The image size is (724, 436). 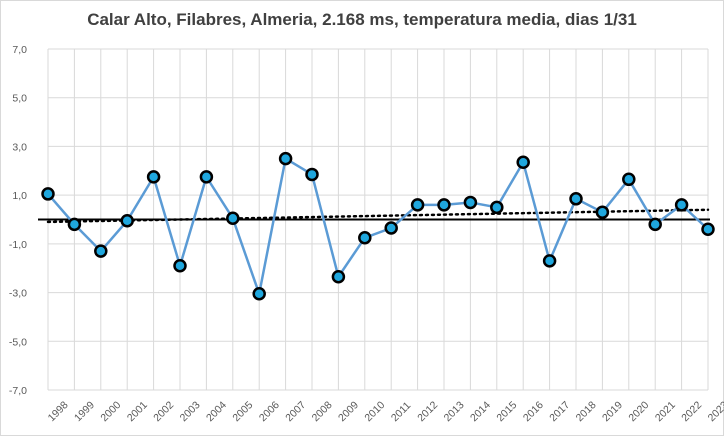 What do you see at coordinates (110, 411) in the screenshot?
I see `x-tick-label: 2000` at bounding box center [110, 411].